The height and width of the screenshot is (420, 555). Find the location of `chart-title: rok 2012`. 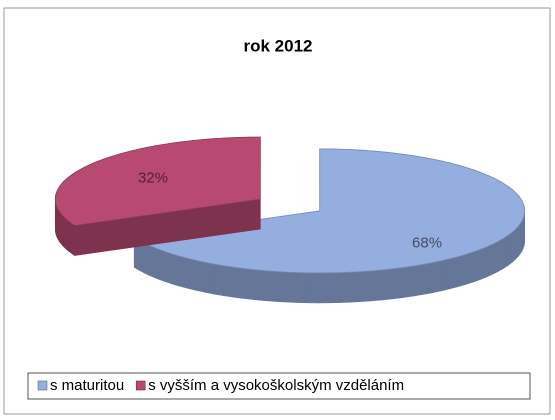

chart-title: rok 2012 is located at coordinates (278, 45).